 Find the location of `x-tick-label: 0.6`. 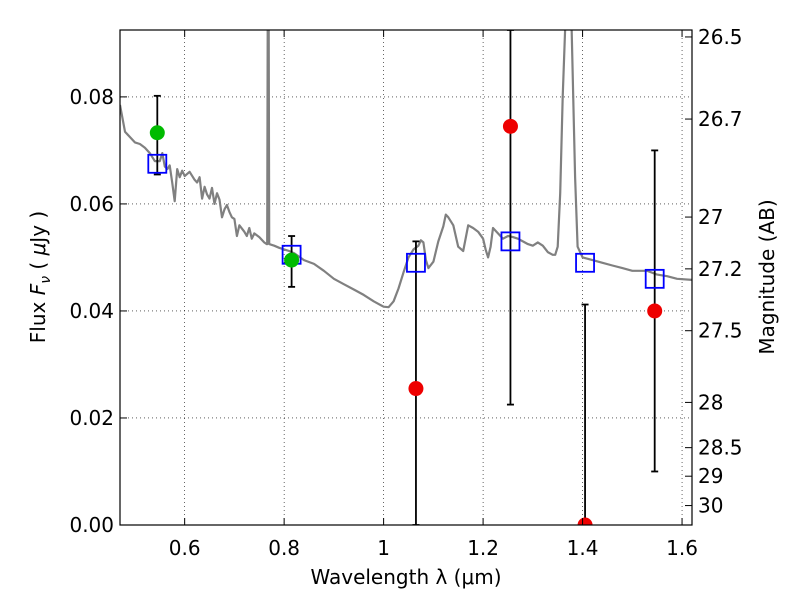

x-tick-label: 0.6 is located at coordinates (185, 548).